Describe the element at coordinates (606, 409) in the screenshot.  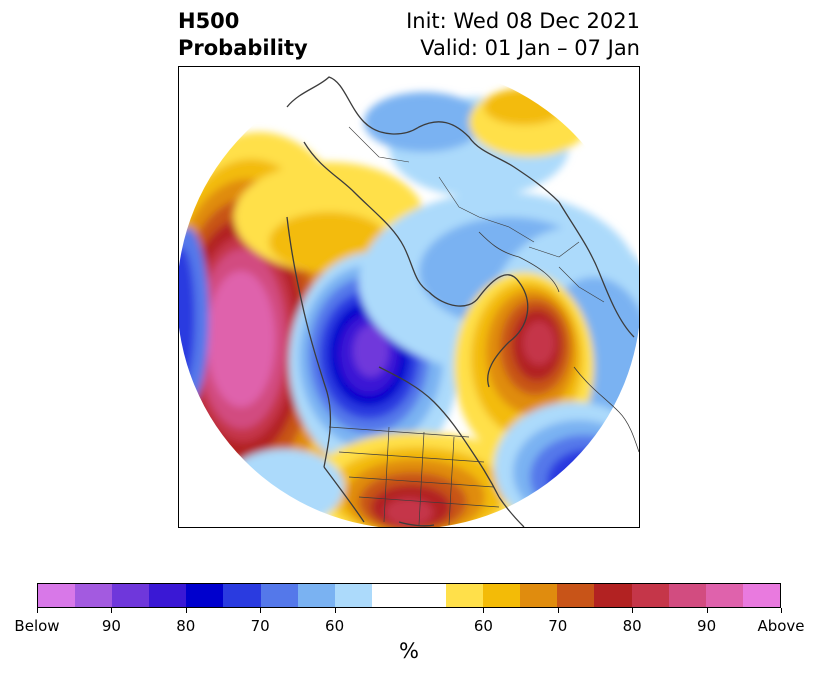
I see `iberia-africa-coast` at that location.